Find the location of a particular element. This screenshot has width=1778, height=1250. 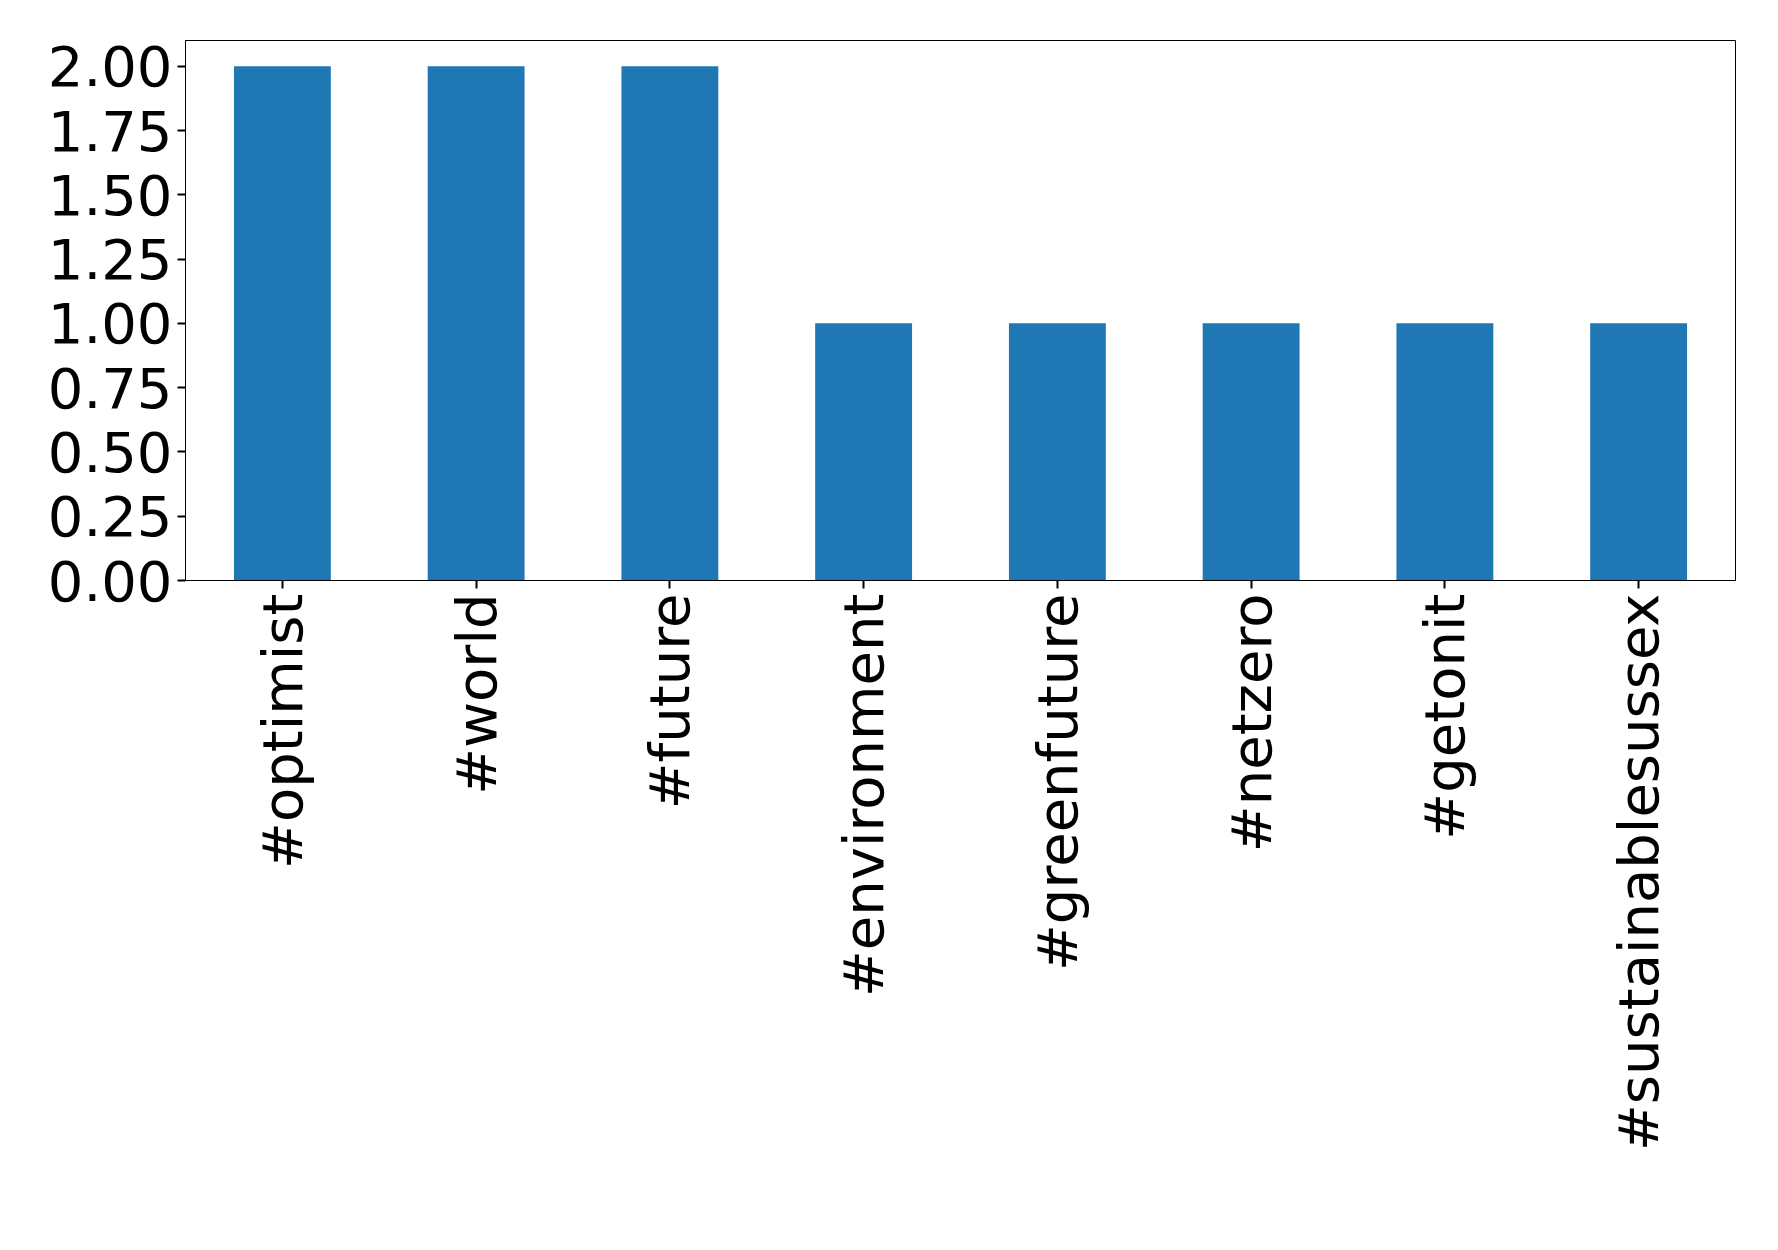

x-tick-label: #future is located at coordinates (670, 701).